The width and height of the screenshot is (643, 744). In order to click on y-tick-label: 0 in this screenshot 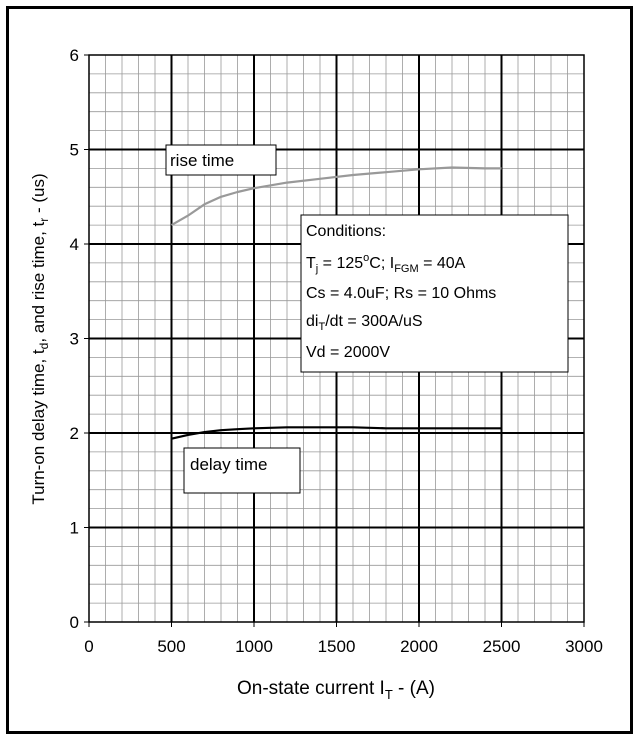, I will do `click(74, 622)`.